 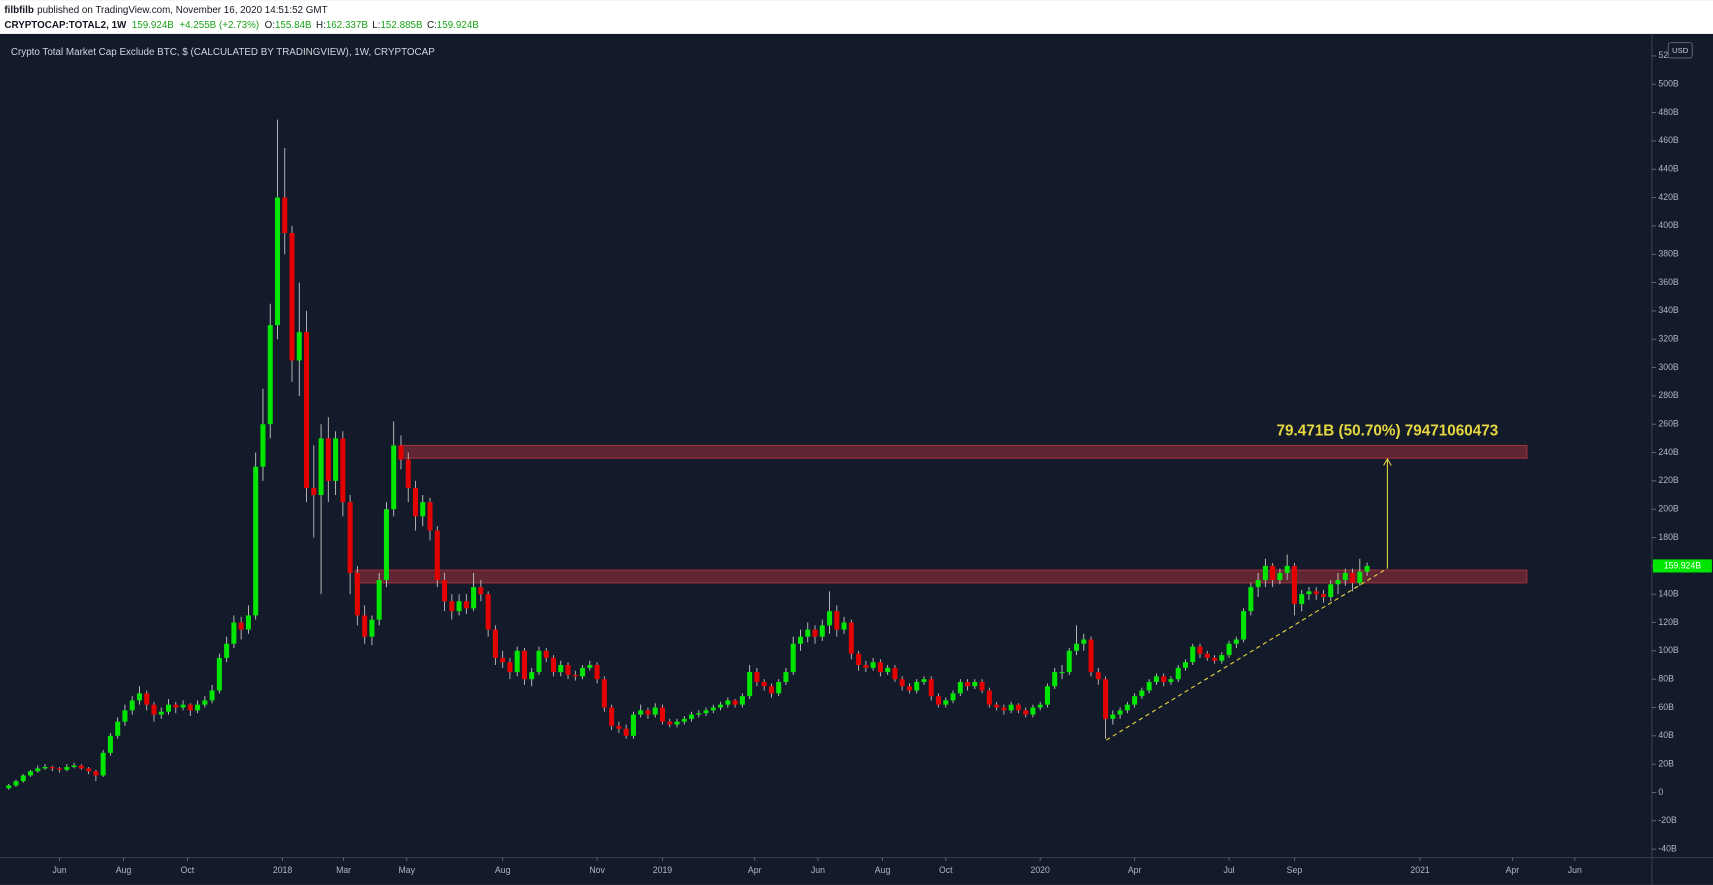 I want to click on trendline, so click(x=1247, y=654).